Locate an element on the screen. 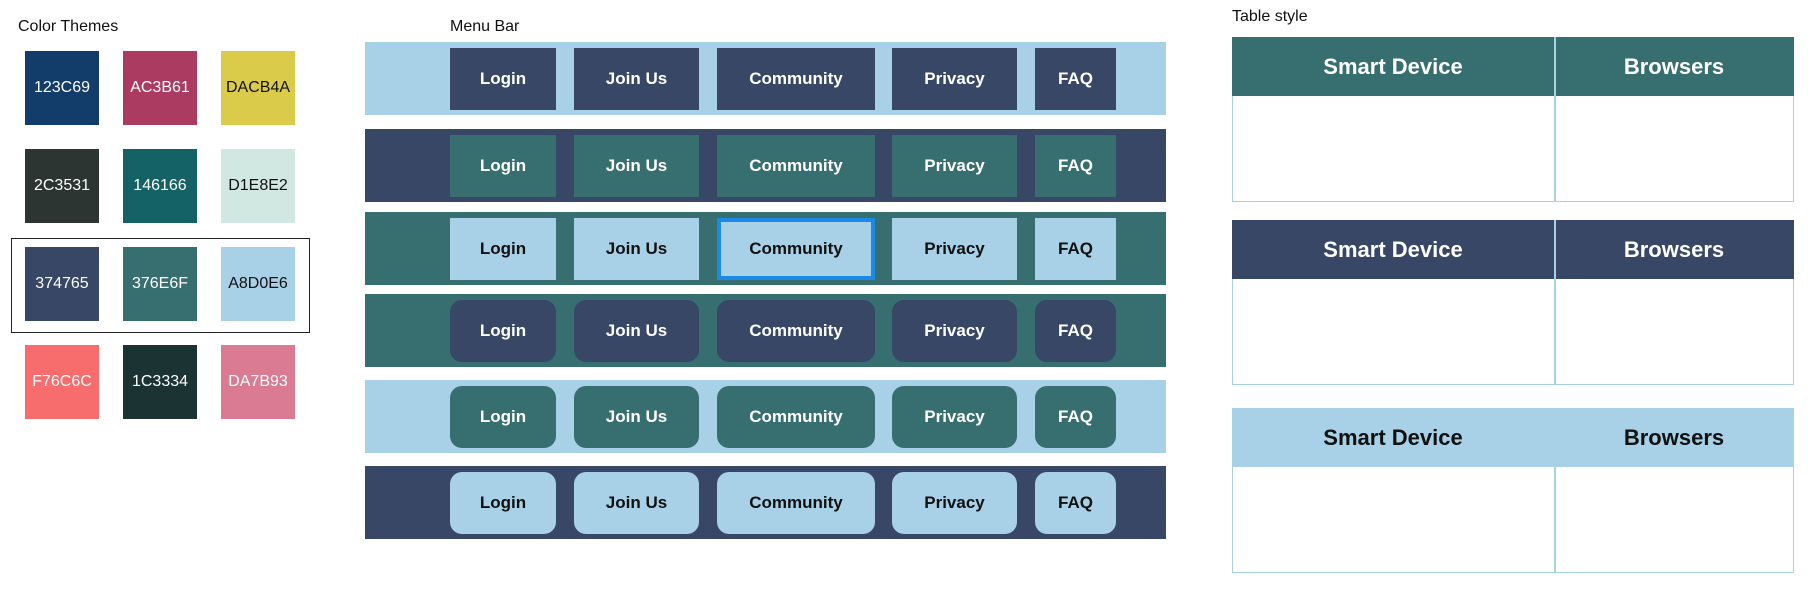  menu-bar-variant-6: Login Join Us Community Privacy FAQ is located at coordinates (765, 502).